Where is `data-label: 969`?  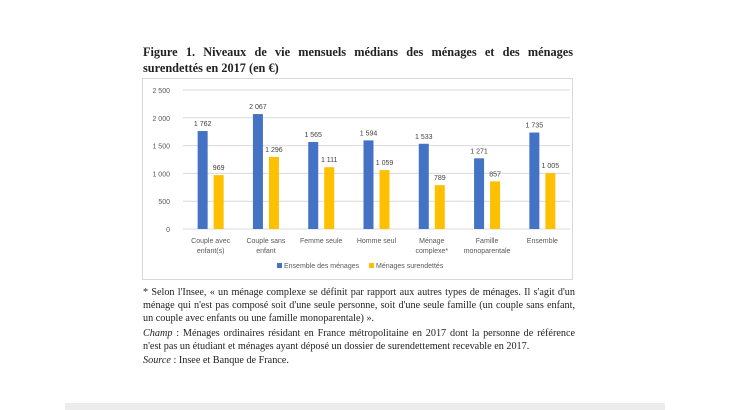 data-label: 969 is located at coordinates (219, 168).